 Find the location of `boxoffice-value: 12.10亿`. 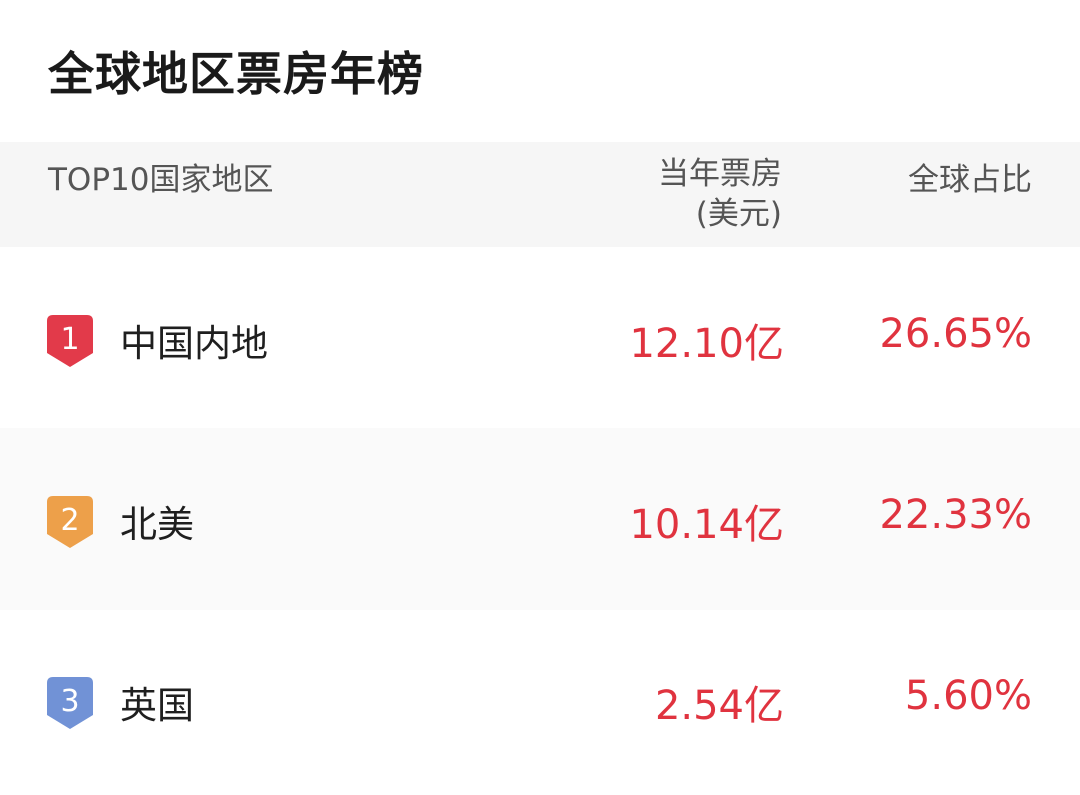

boxoffice-value: 12.10亿 is located at coordinates (706, 344).